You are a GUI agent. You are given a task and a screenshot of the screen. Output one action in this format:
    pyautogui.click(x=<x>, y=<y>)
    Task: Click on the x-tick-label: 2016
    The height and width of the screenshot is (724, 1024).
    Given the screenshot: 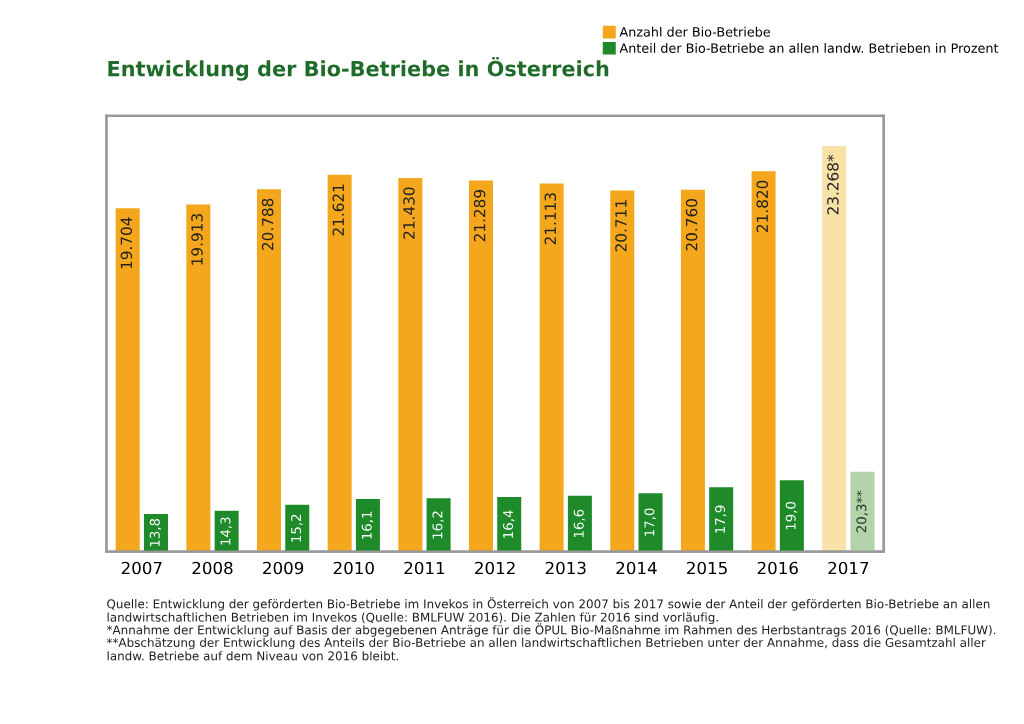 What is the action you would take?
    pyautogui.click(x=777, y=568)
    